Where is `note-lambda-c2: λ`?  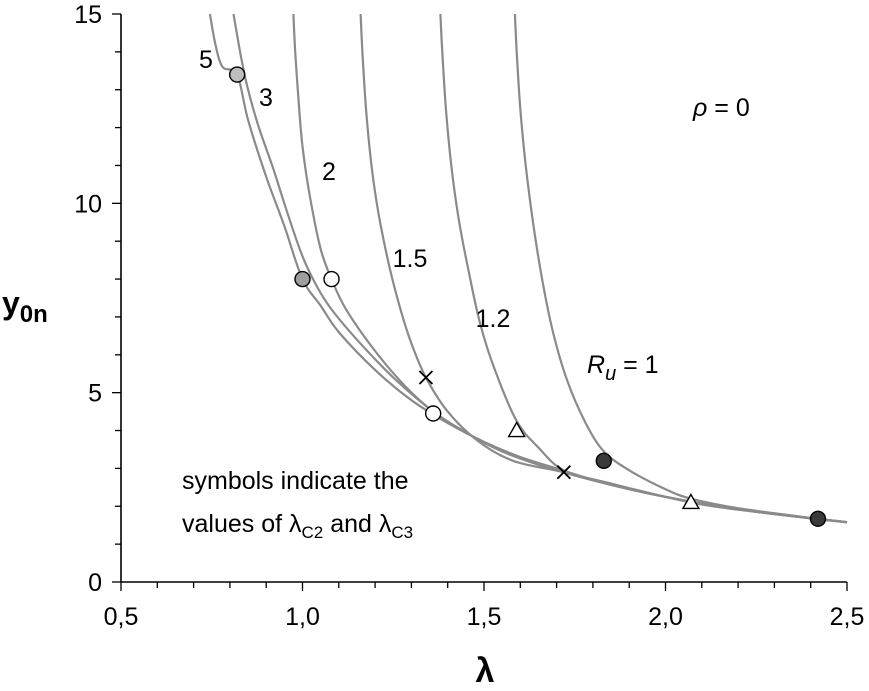
note-lambda-c2: λ is located at coordinates (295, 524).